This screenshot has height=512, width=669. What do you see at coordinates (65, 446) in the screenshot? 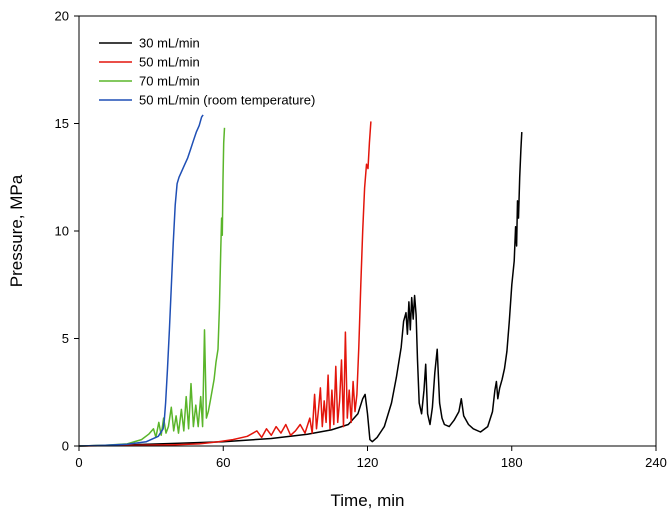
I see `y-tick-label-0: 0` at bounding box center [65, 446].